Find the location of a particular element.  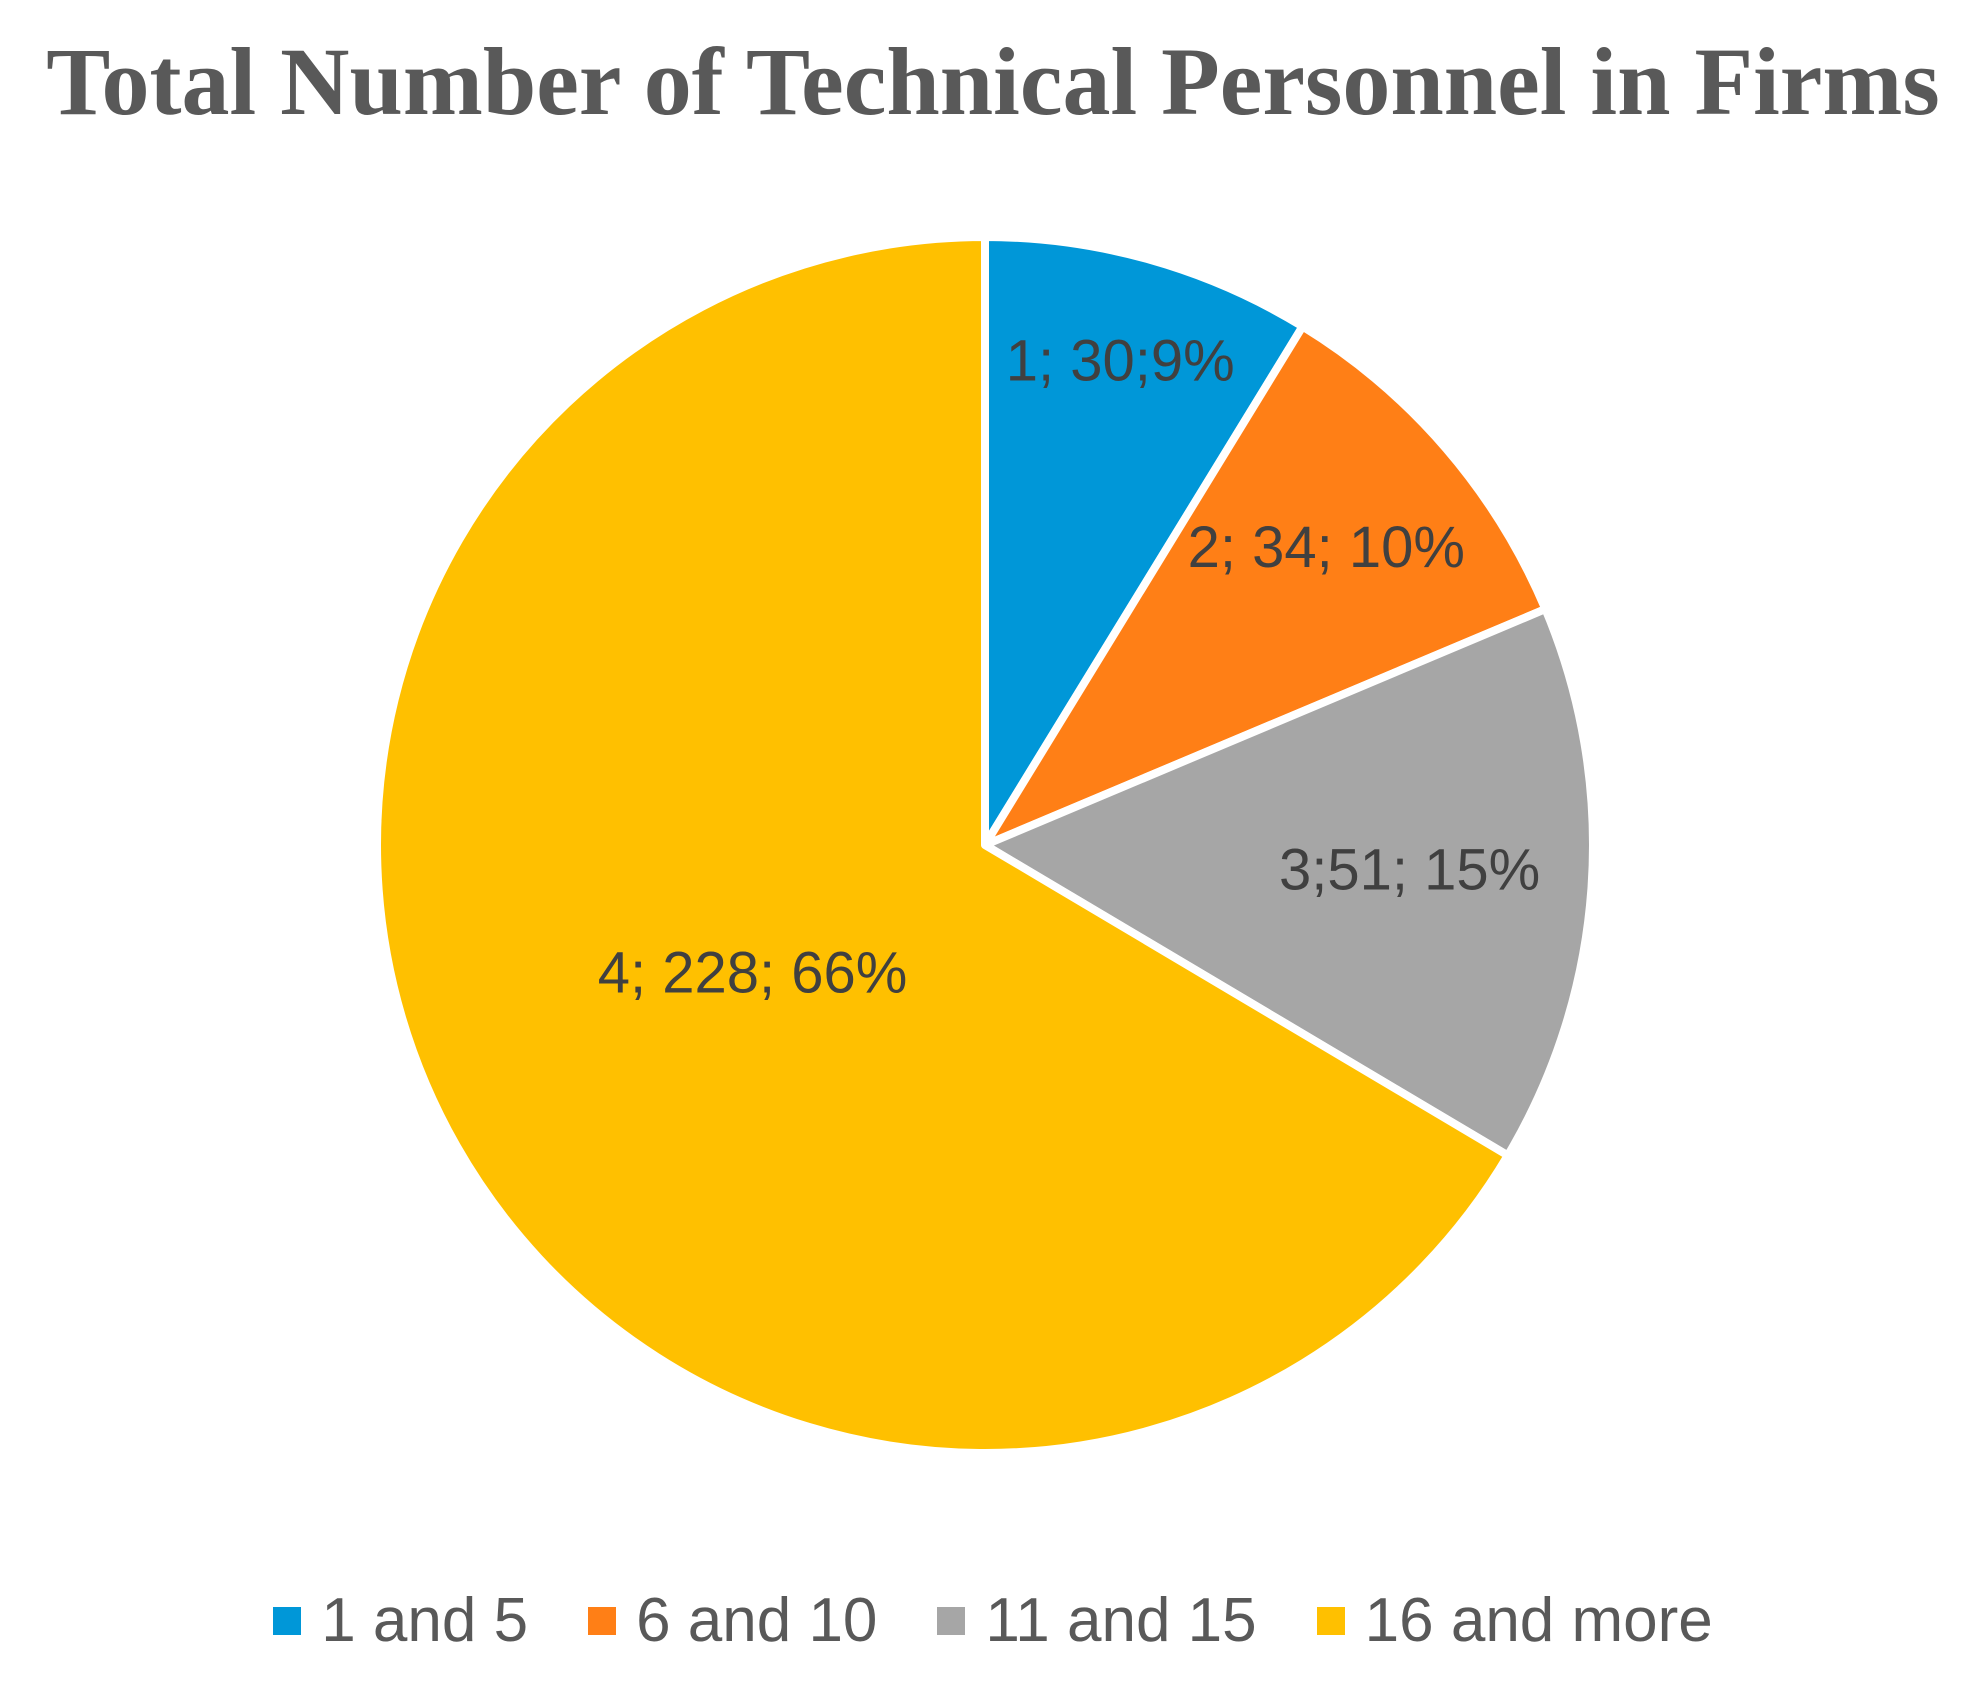

legend-item-1-and-5: 1 and 5 is located at coordinates (400, 1620).